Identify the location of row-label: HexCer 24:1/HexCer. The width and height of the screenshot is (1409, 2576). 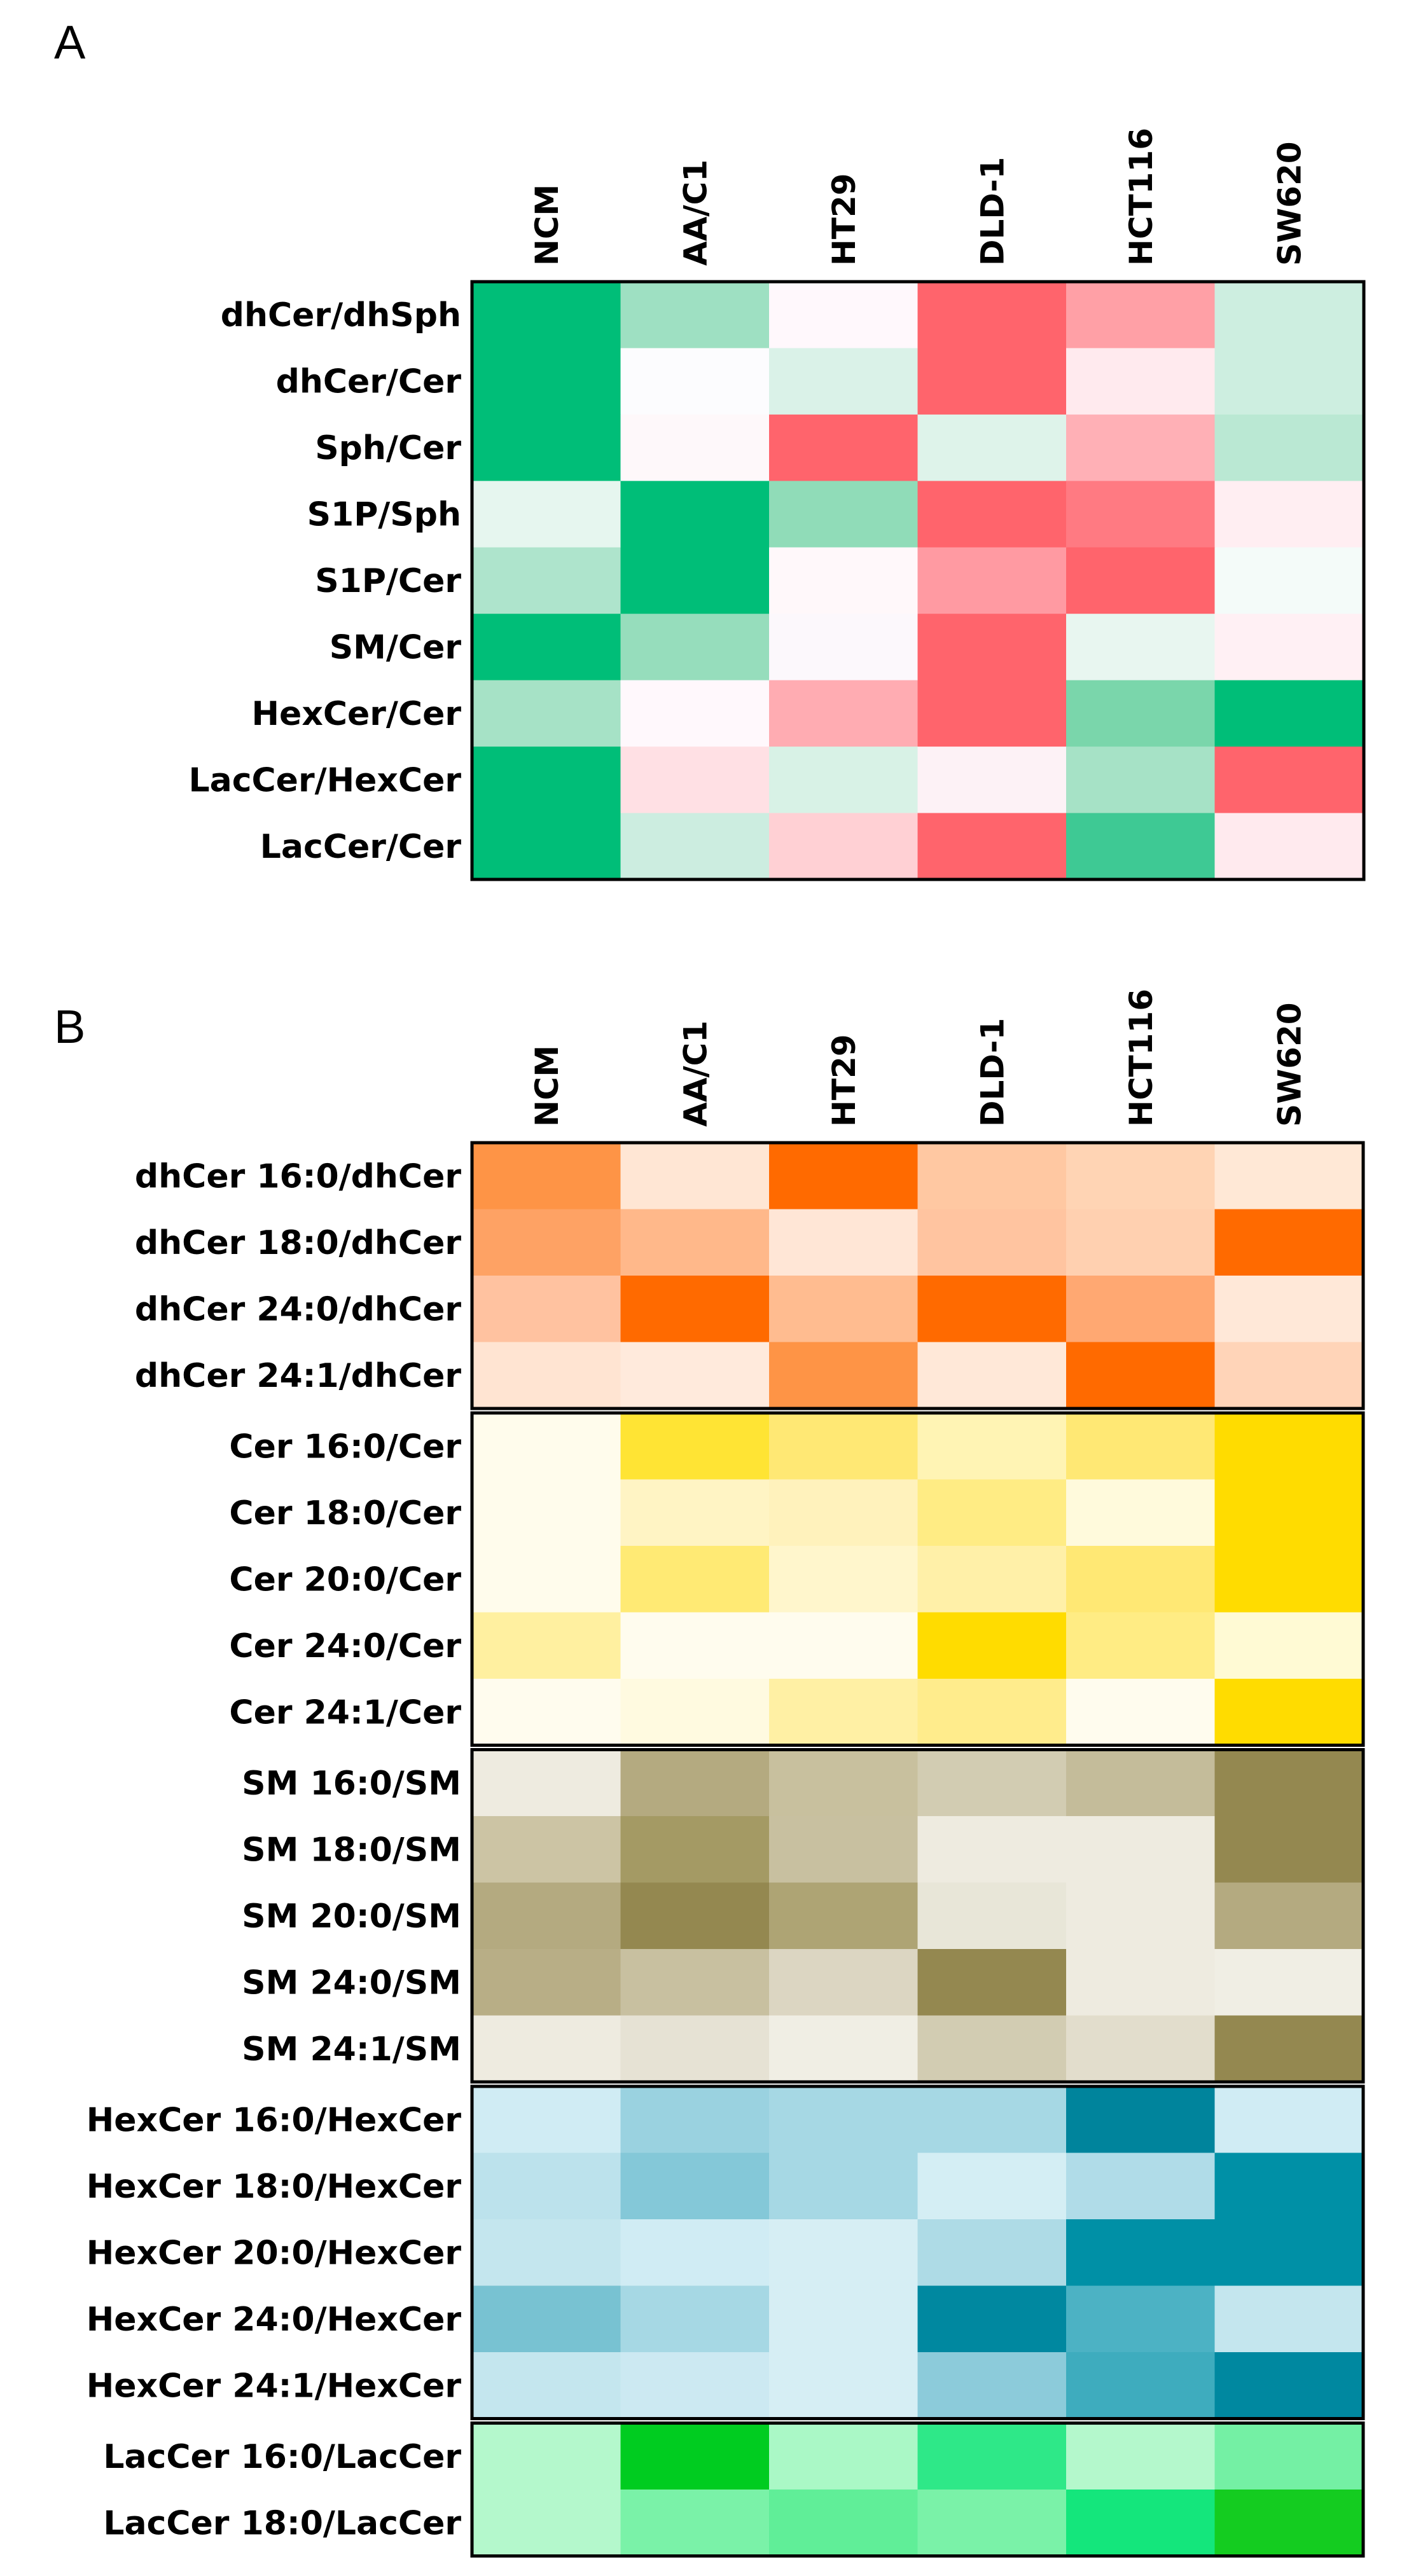
(274, 2386).